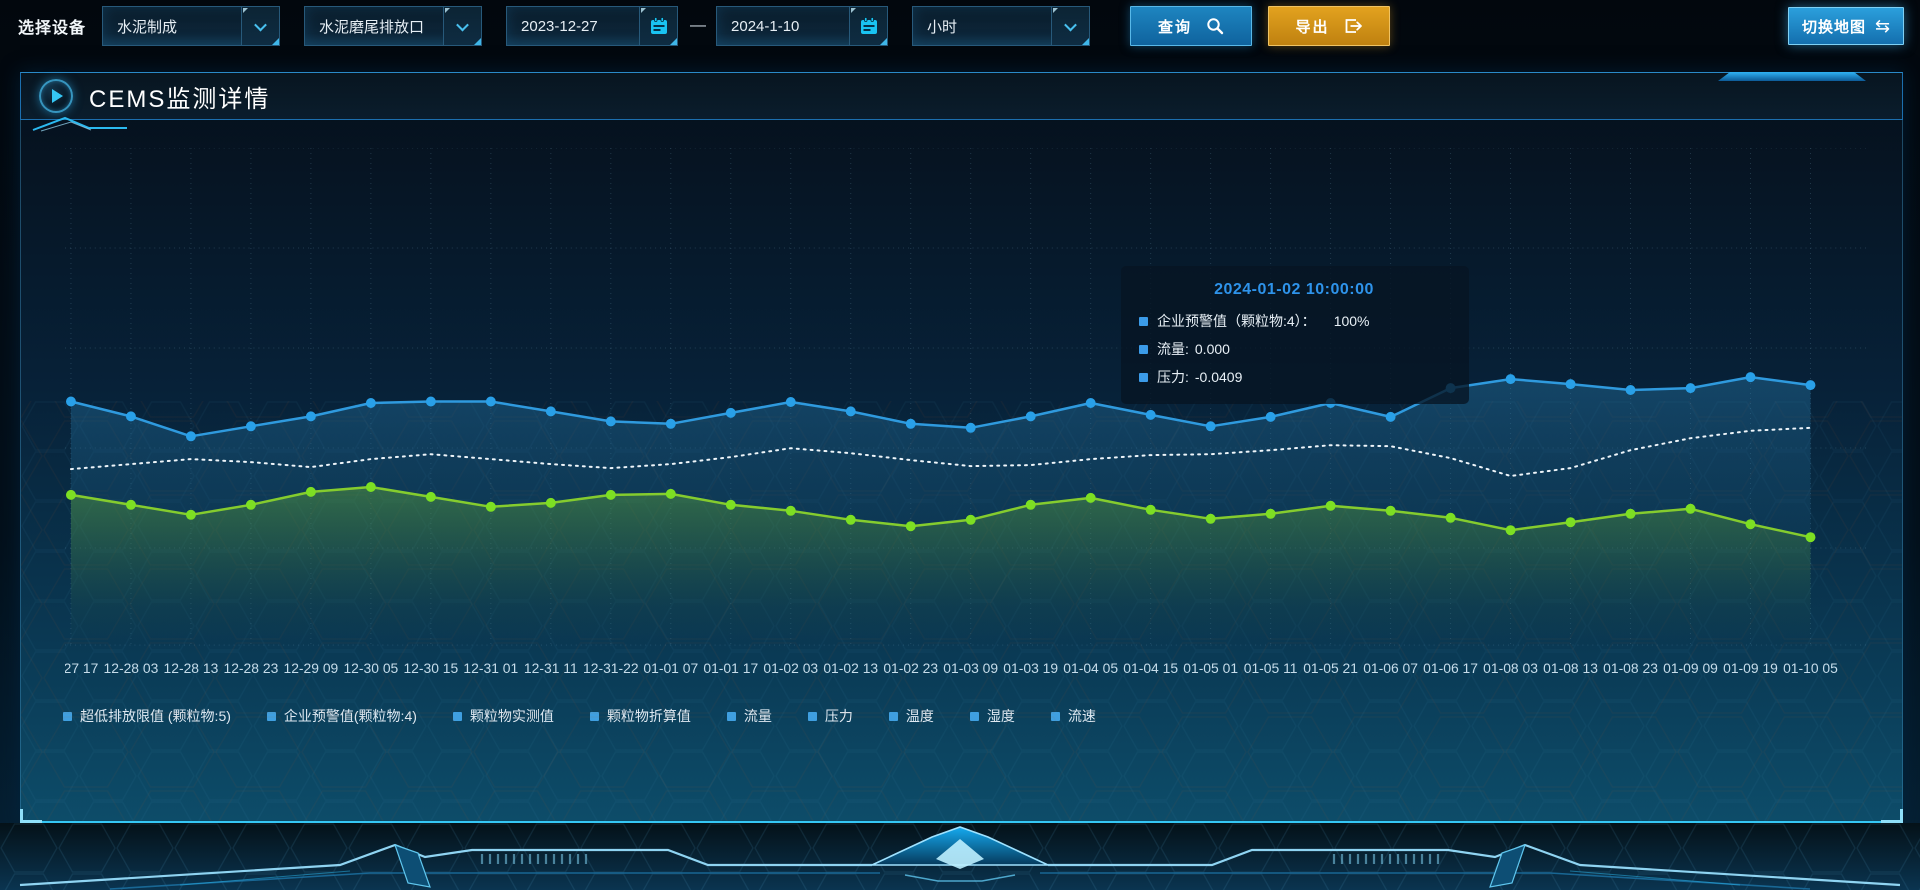 The image size is (1920, 890). Describe the element at coordinates (1329, 26) in the screenshot. I see `export-button: 导出` at that location.